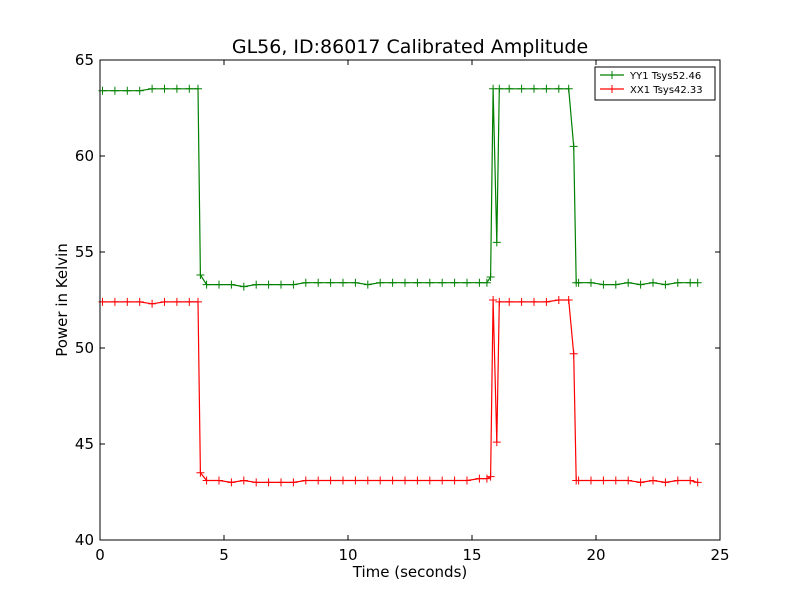  Describe the element at coordinates (84, 156) in the screenshot. I see `y-tick-label: 60` at that location.